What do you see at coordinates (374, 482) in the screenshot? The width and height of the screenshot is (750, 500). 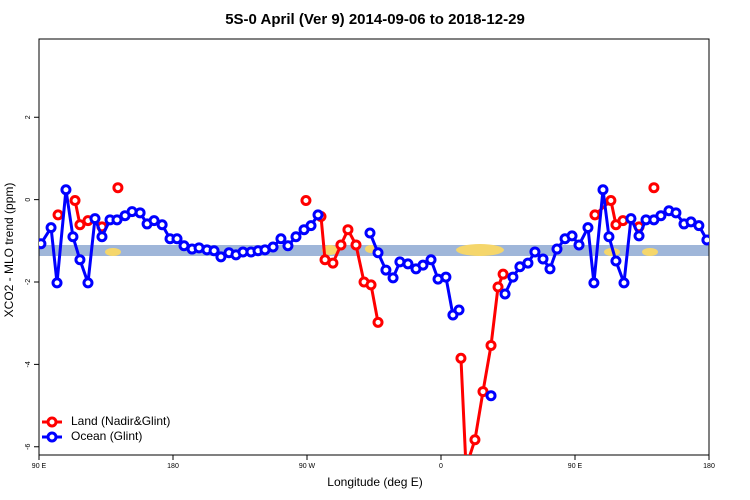 I see `x-axis-label: Longitude (deg E)` at bounding box center [374, 482].